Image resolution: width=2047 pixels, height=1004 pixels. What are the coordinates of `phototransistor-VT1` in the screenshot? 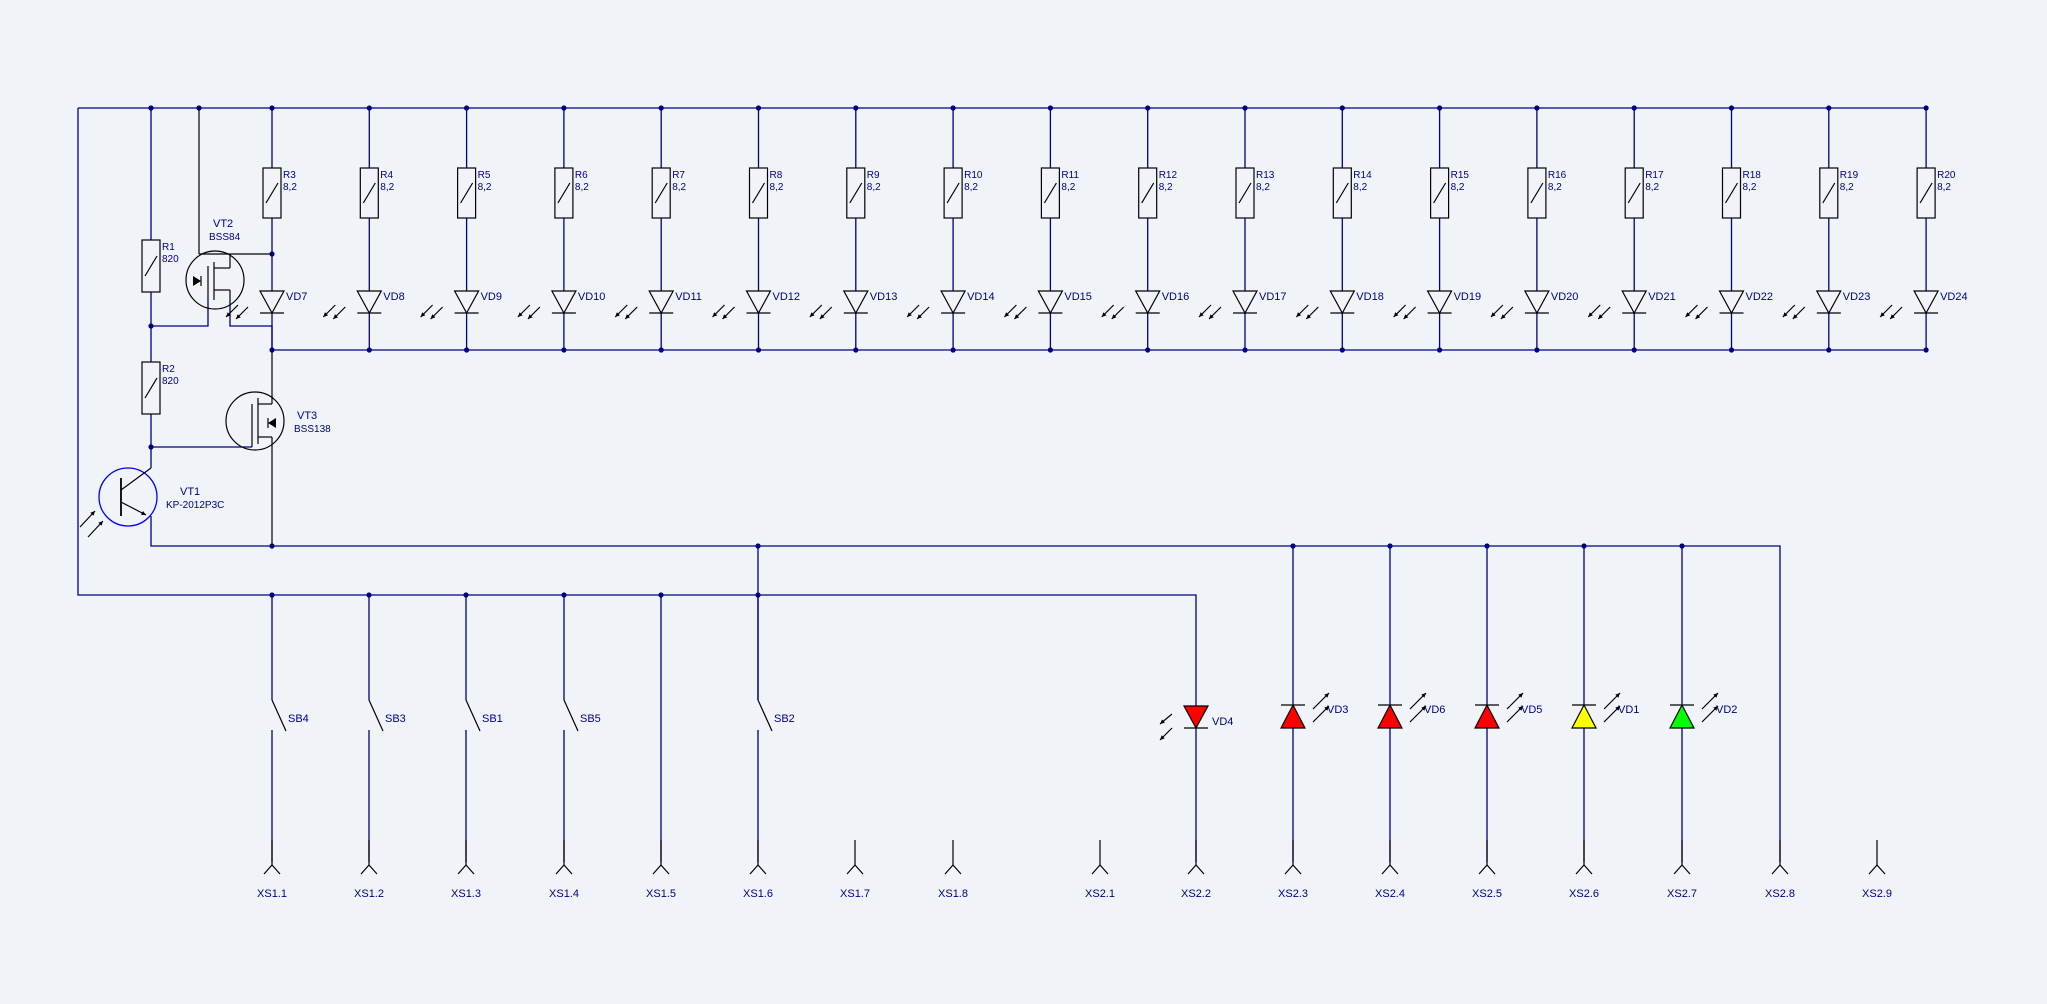 It's located at (118, 502).